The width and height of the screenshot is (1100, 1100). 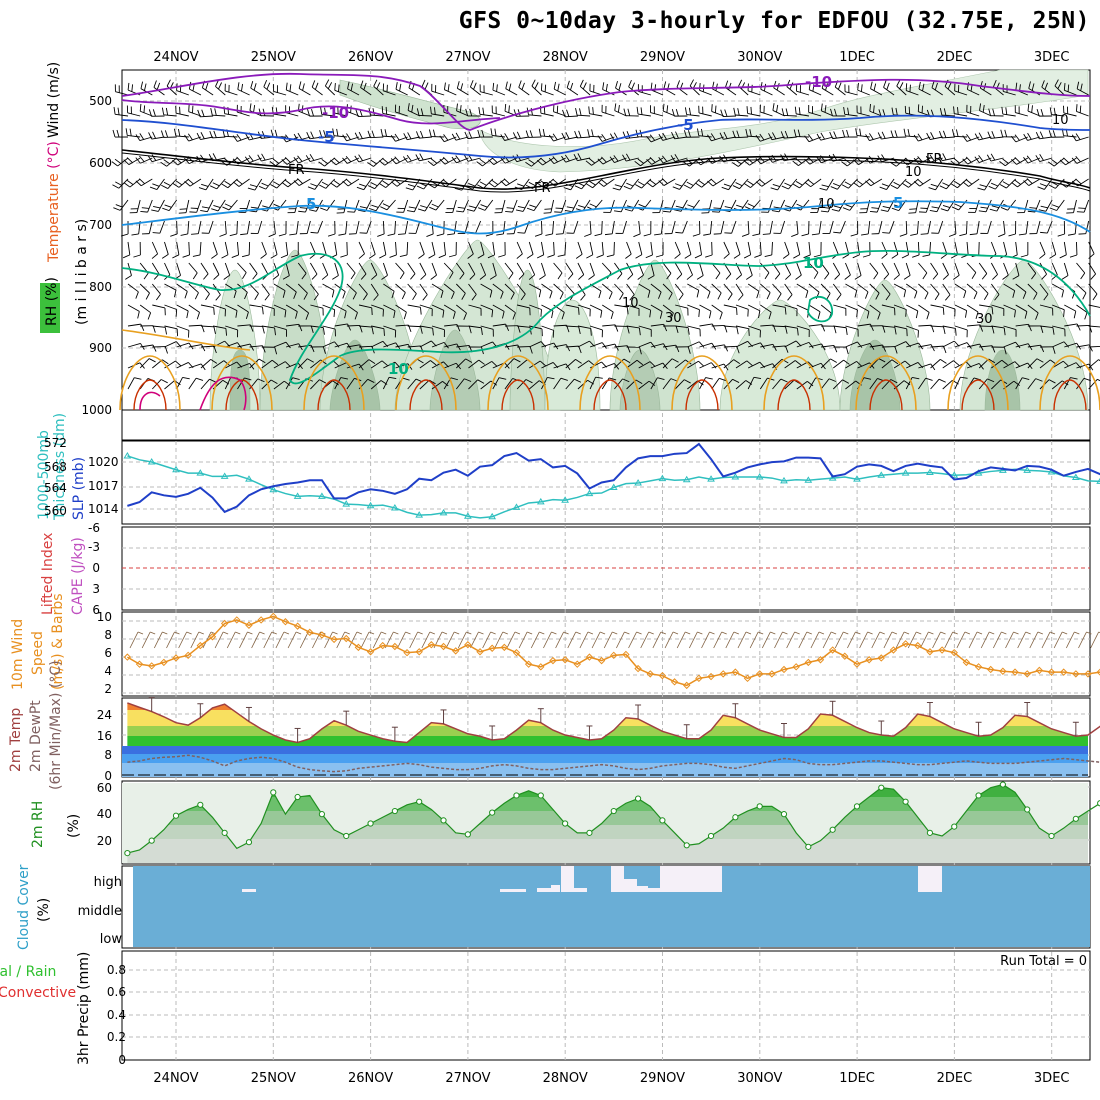 I want to click on cloud-gap, so click(x=567, y=879).